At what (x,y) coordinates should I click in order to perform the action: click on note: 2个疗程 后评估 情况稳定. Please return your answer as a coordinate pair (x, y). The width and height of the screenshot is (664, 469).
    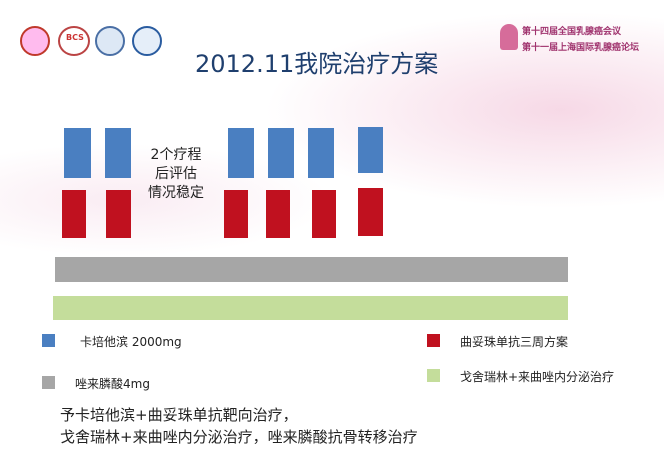
    Looking at the image, I should click on (176, 174).